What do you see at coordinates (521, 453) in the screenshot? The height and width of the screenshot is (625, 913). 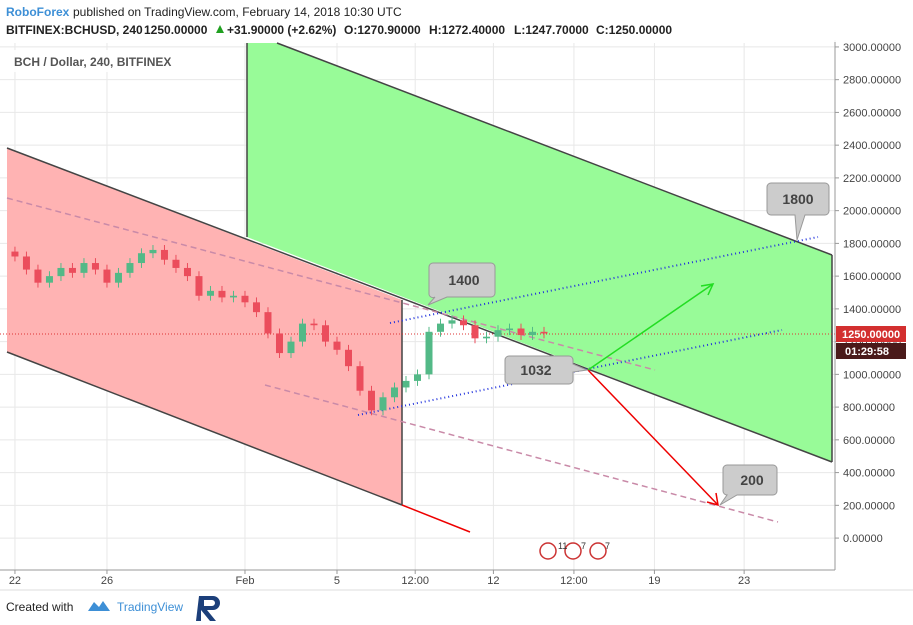 I see `dashed-median` at bounding box center [521, 453].